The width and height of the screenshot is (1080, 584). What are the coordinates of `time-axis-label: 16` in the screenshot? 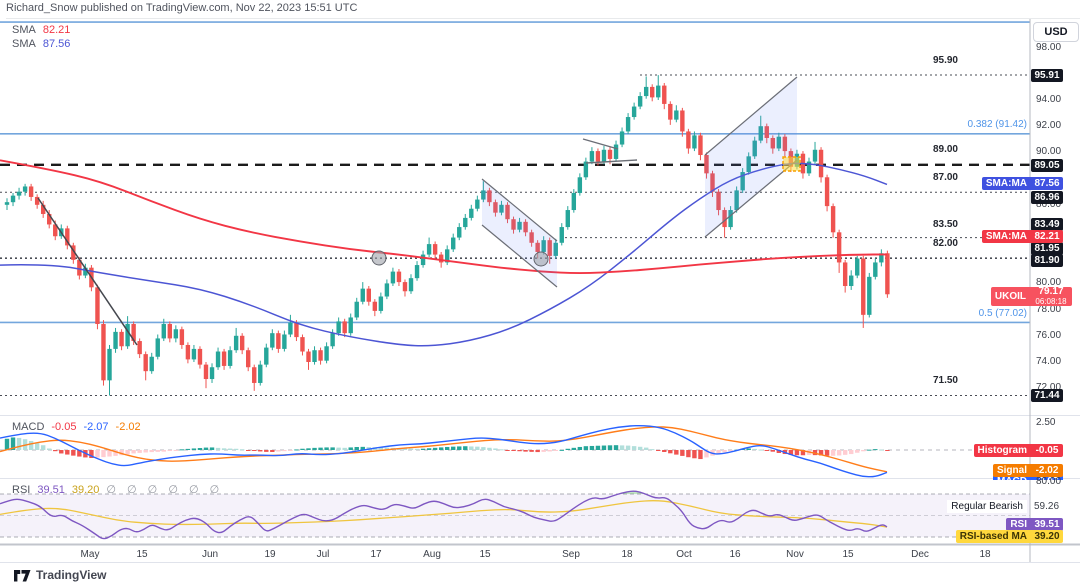 It's located at (735, 554).